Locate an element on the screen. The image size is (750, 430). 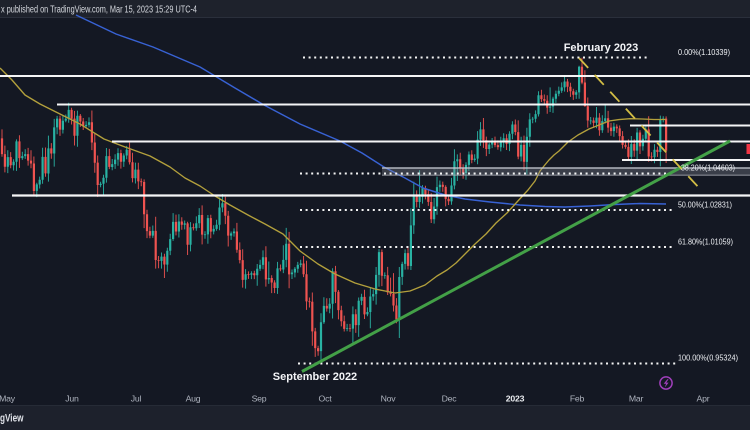
svg-text: Oct is located at coordinates (326, 399).